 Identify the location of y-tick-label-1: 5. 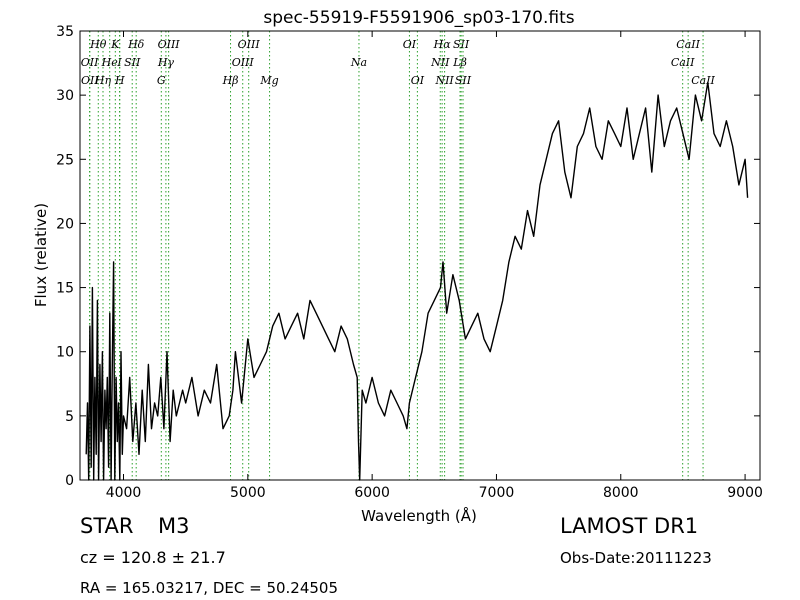
(69, 417).